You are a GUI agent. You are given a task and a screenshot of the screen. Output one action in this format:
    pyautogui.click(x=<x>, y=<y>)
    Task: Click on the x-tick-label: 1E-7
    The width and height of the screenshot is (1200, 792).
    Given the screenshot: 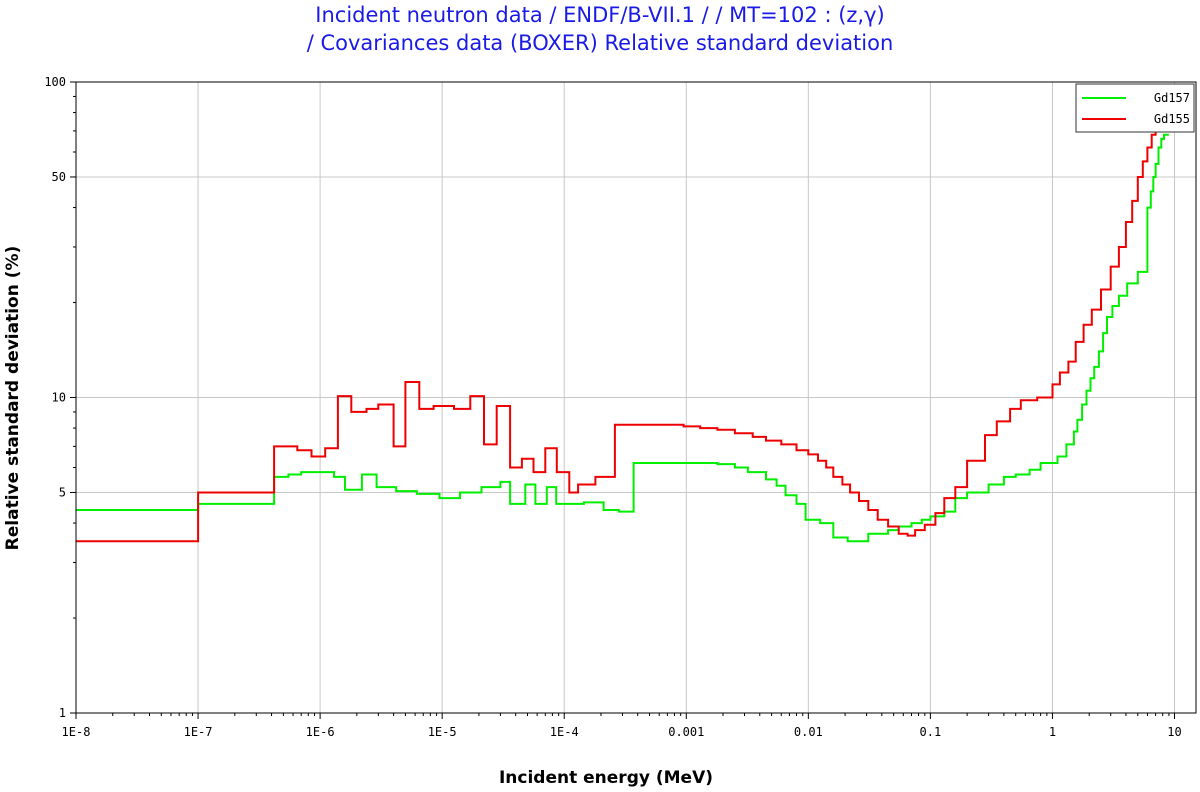 What is the action you would take?
    pyautogui.click(x=198, y=732)
    